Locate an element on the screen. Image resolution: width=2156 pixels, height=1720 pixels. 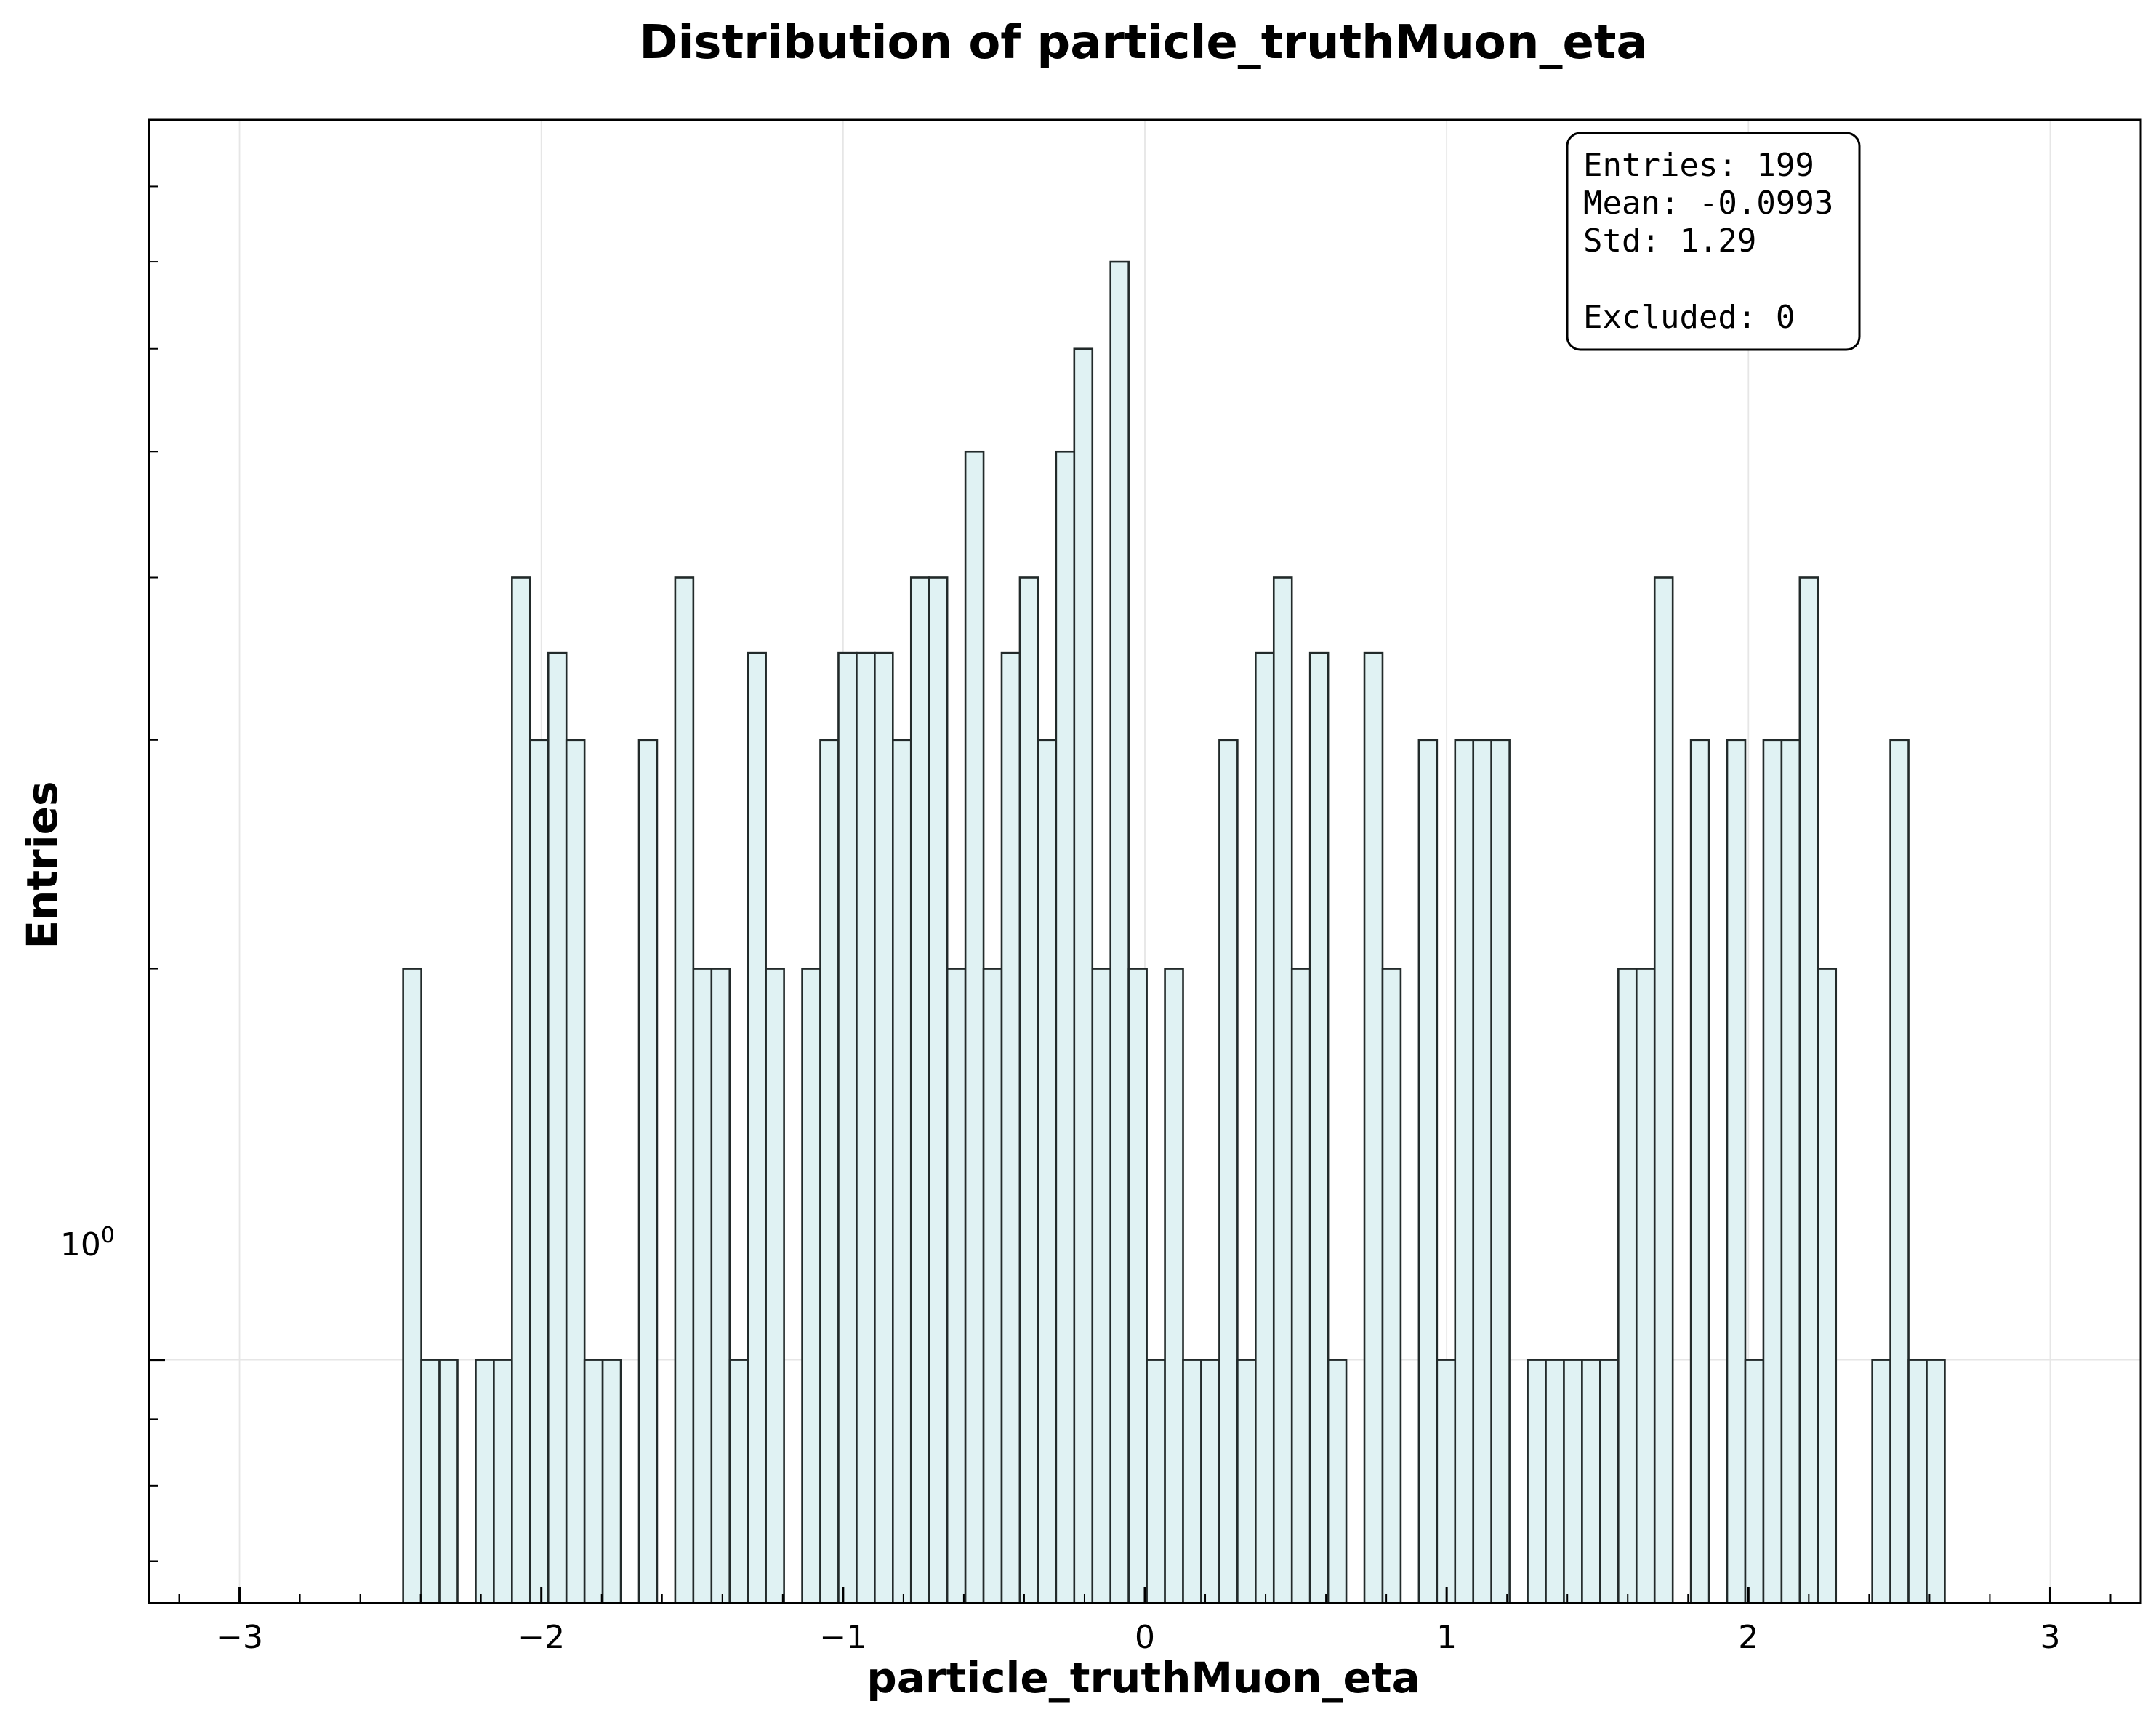
y-axis-label: Entries is located at coordinates (42, 865).